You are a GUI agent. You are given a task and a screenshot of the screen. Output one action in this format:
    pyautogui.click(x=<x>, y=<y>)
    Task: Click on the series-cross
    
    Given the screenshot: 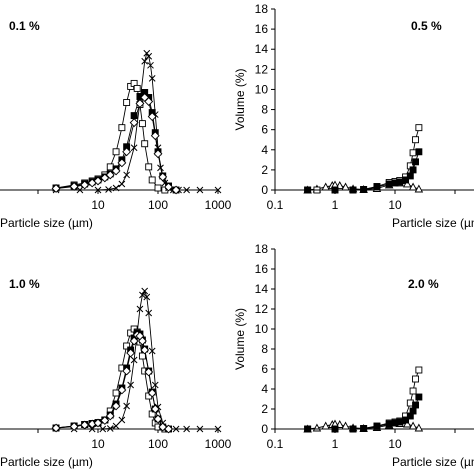 What is the action you would take?
    pyautogui.click(x=146, y=360)
    